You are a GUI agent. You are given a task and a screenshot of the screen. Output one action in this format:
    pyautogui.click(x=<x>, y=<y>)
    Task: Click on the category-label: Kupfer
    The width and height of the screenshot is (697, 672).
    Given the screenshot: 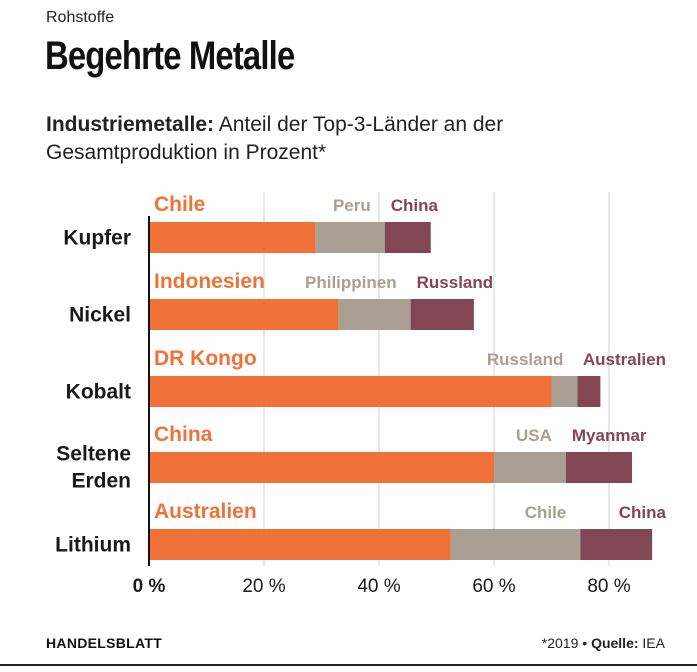 What is the action you would take?
    pyautogui.click(x=97, y=238)
    